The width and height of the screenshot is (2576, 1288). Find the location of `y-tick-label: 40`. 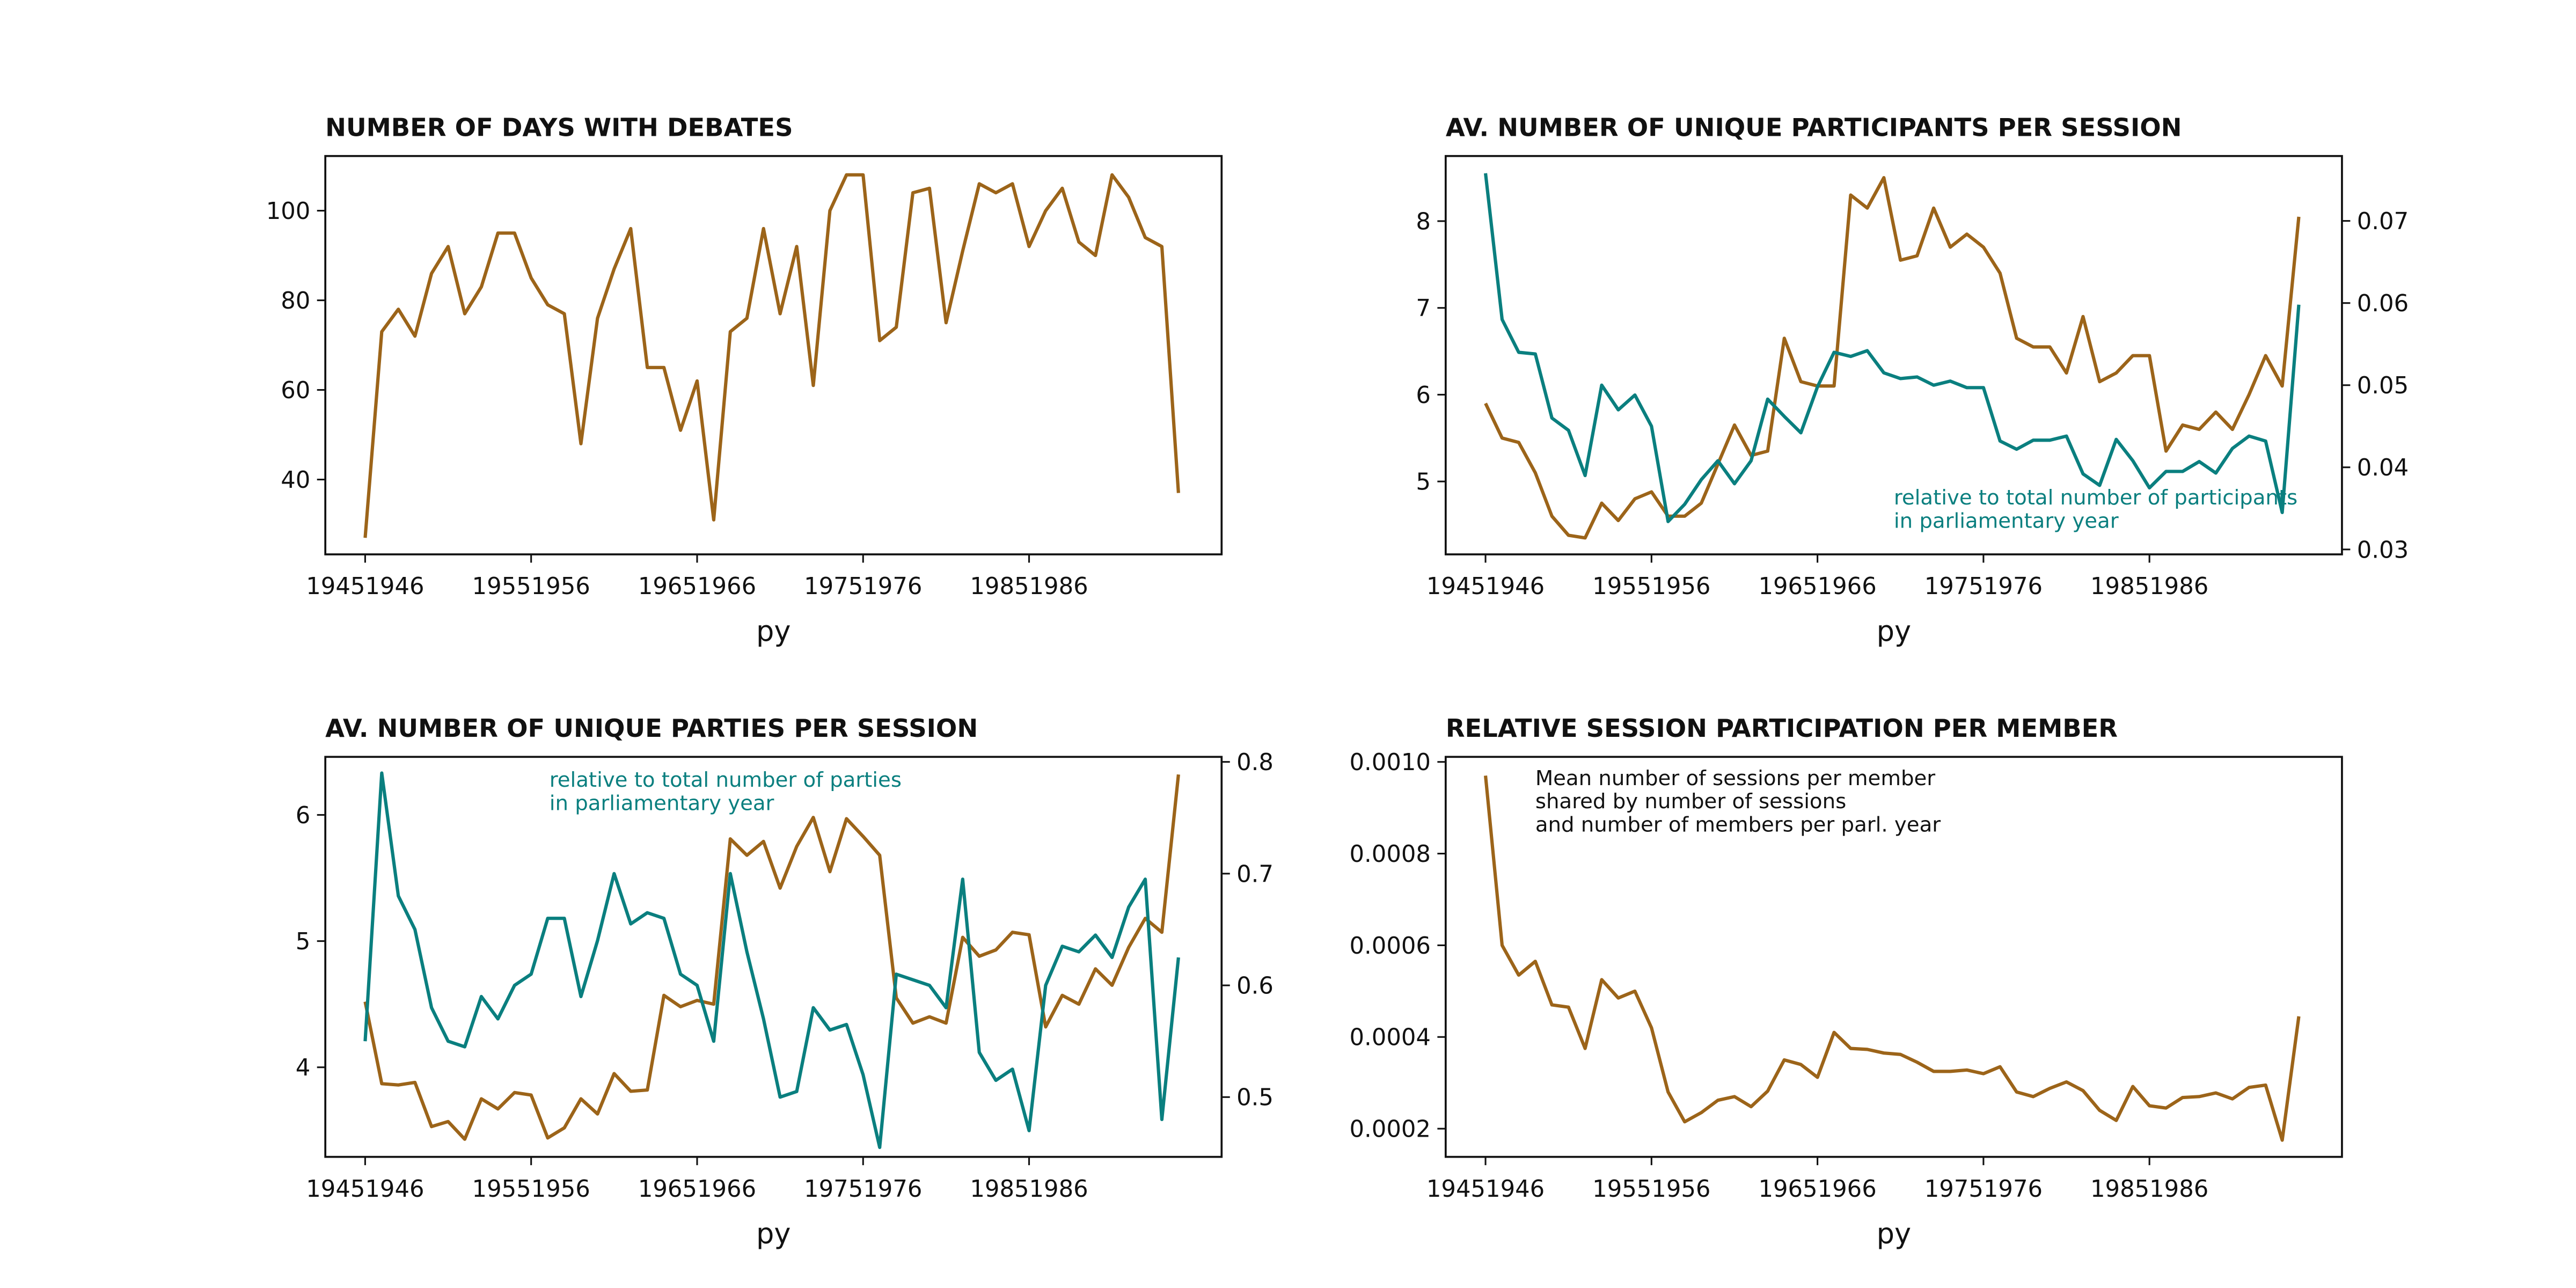

y-tick-label: 40 is located at coordinates (295, 480).